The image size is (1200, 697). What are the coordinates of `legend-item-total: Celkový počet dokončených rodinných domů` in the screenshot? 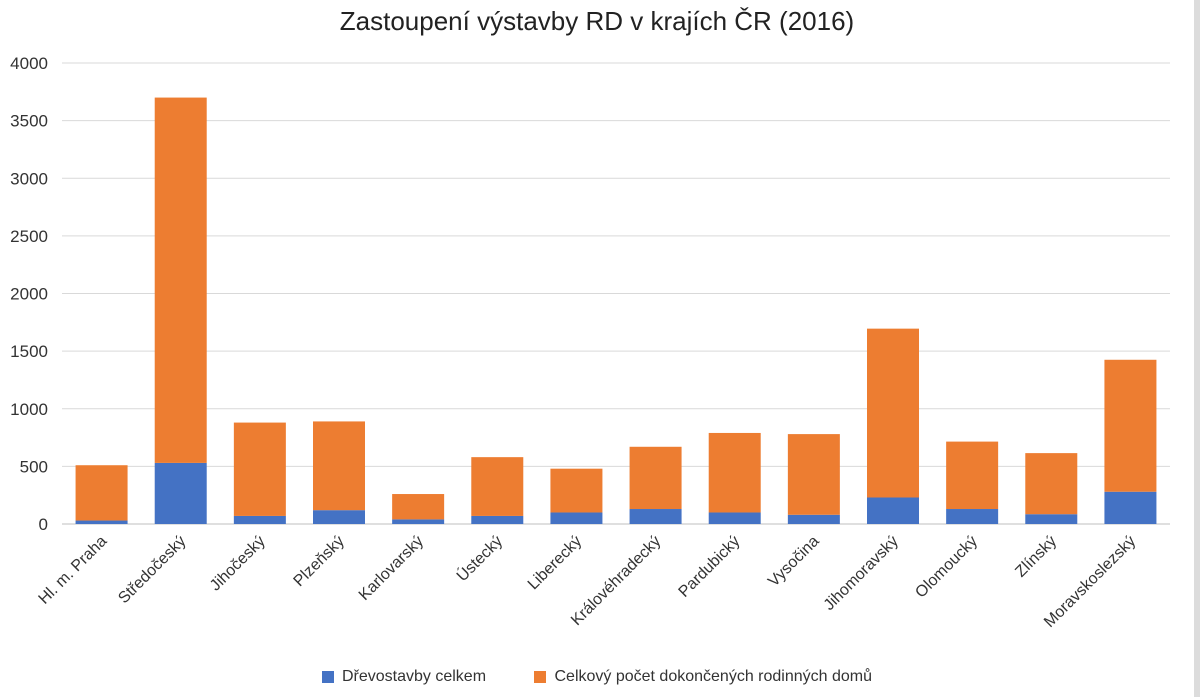 It's located at (703, 677).